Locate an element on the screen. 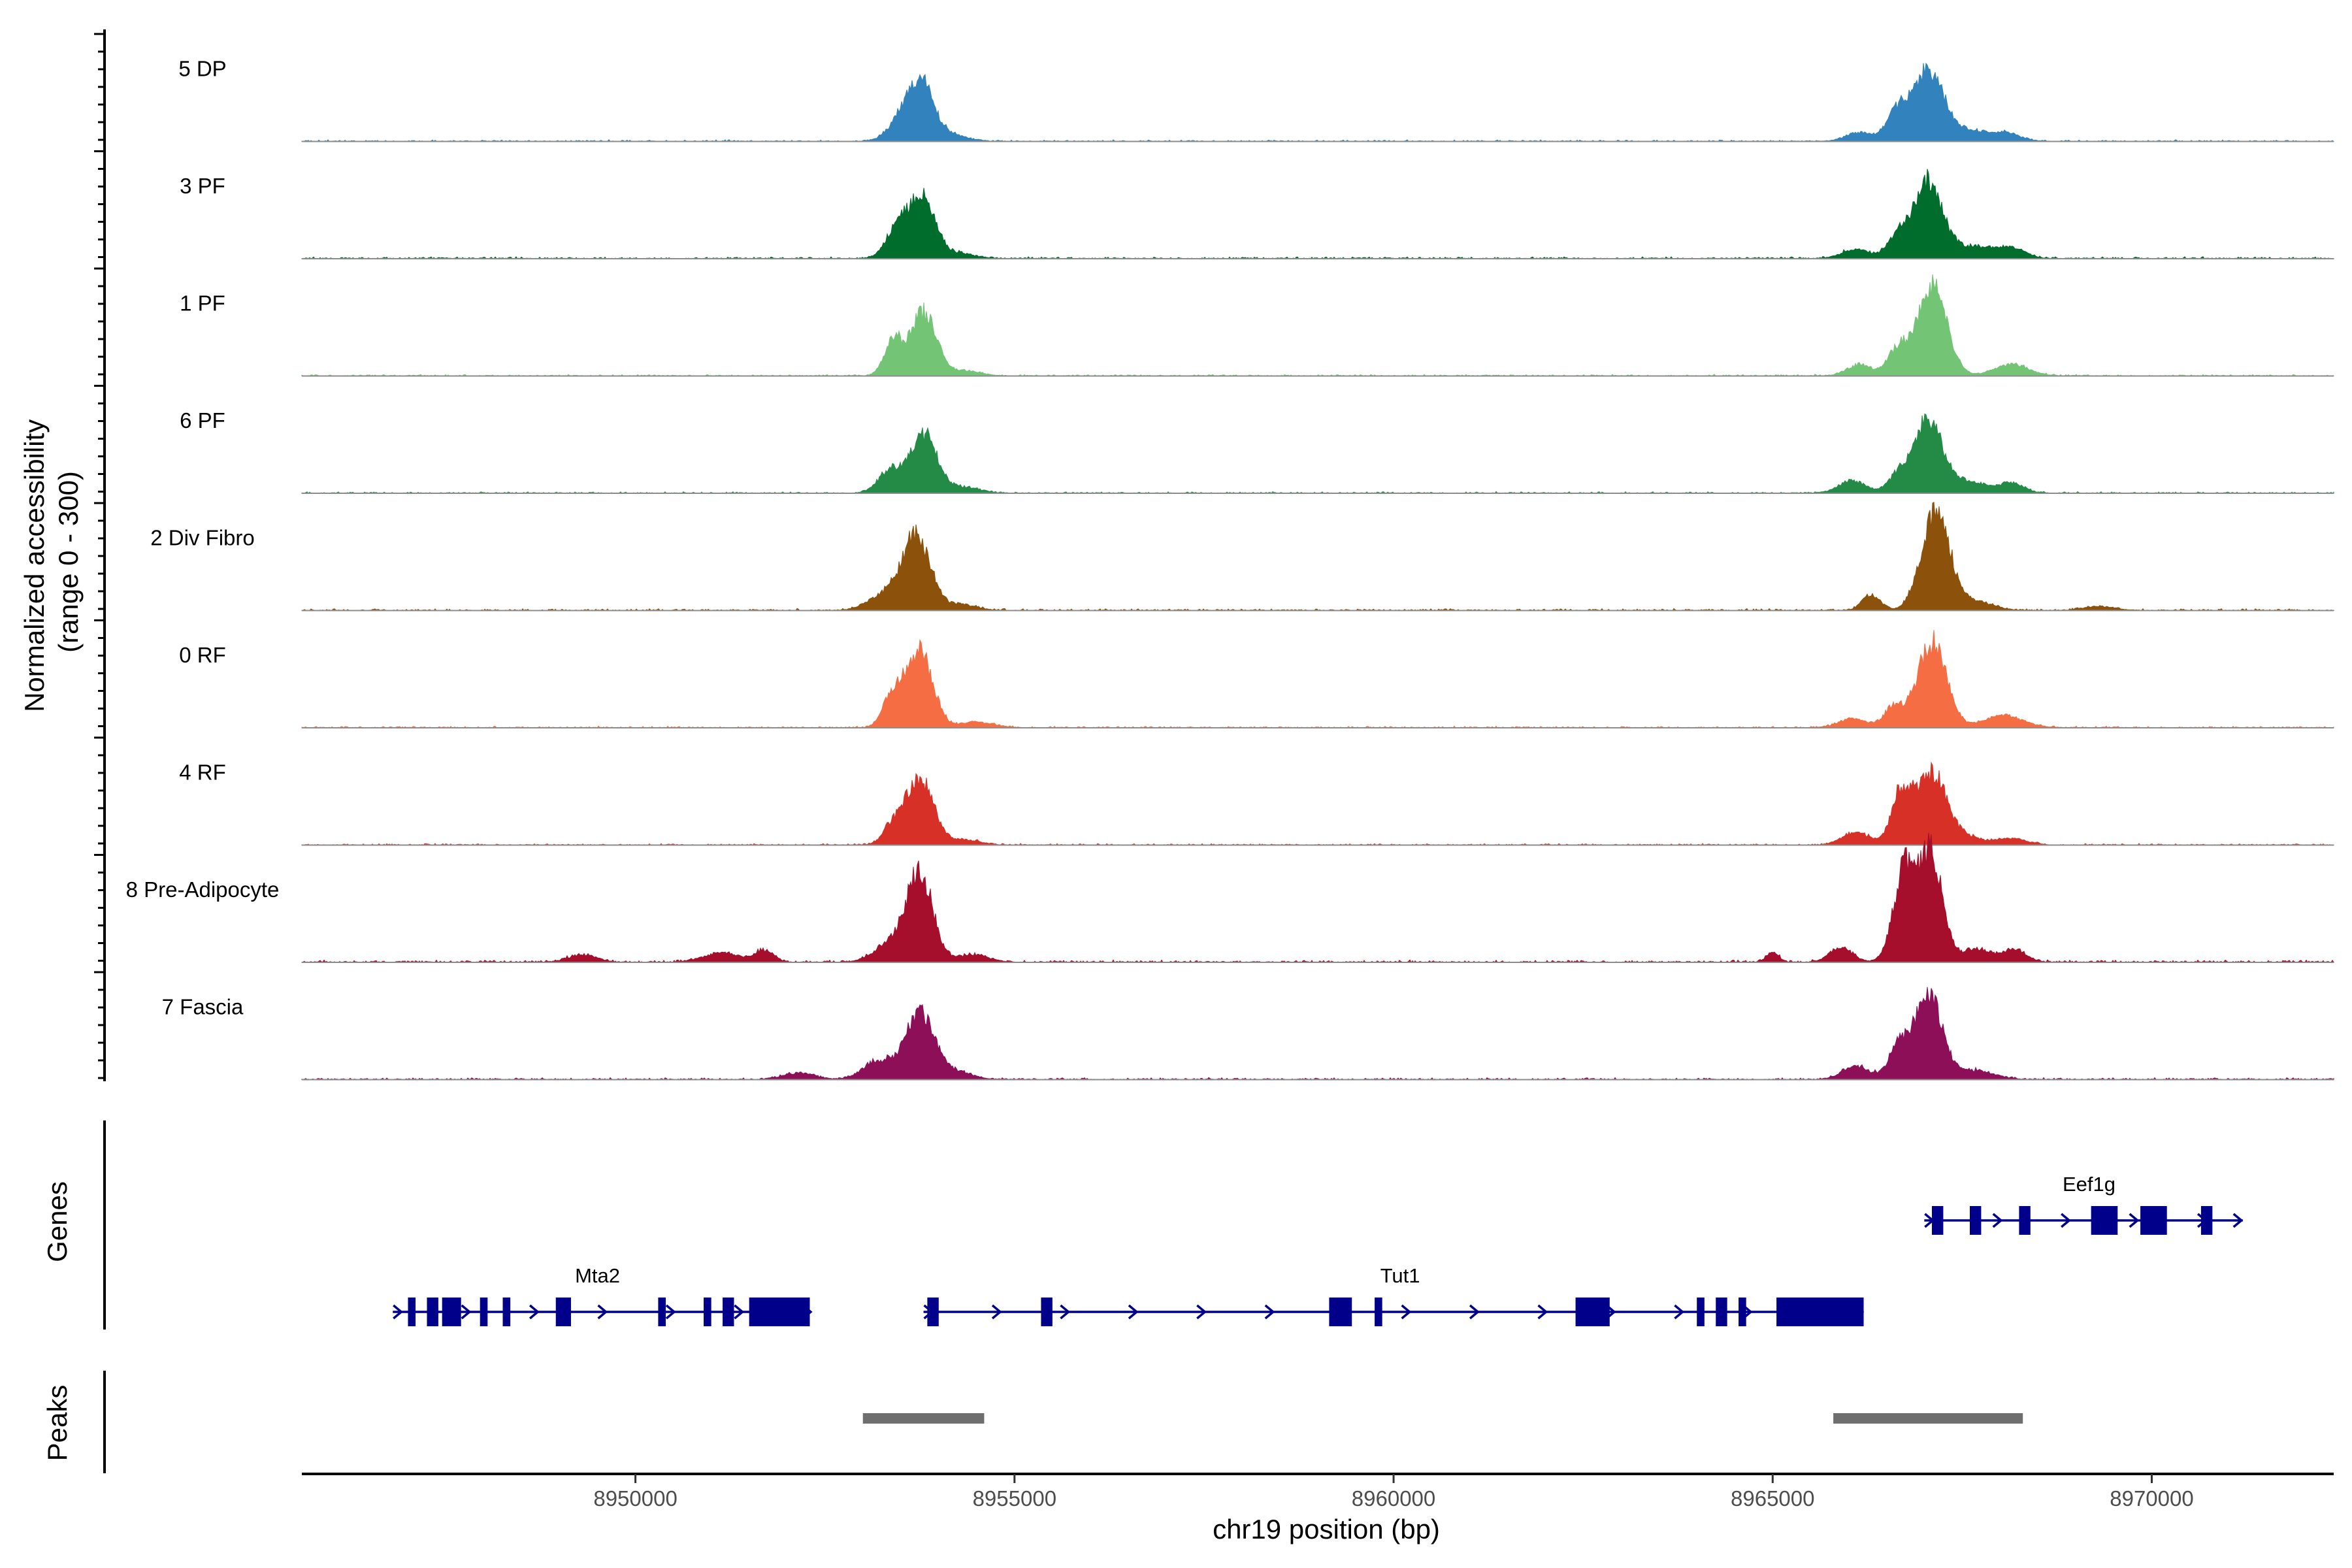 The width and height of the screenshot is (2352, 1568). track-8: 8 Pre-Adipocyte is located at coordinates (1230, 897).